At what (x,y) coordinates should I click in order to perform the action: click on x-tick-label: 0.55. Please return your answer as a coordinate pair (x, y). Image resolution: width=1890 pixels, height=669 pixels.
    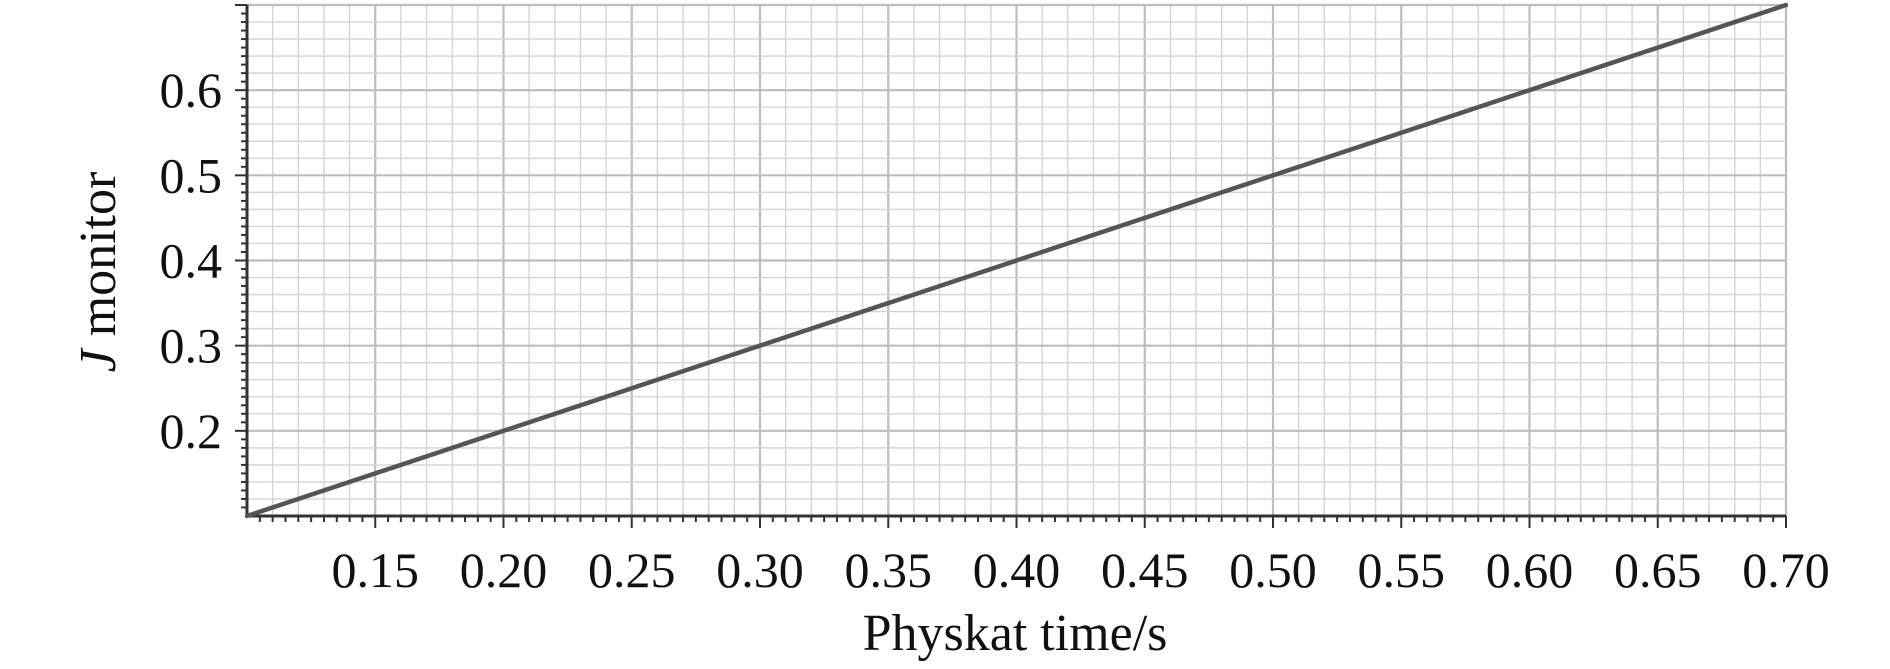
    Looking at the image, I should click on (1402, 570).